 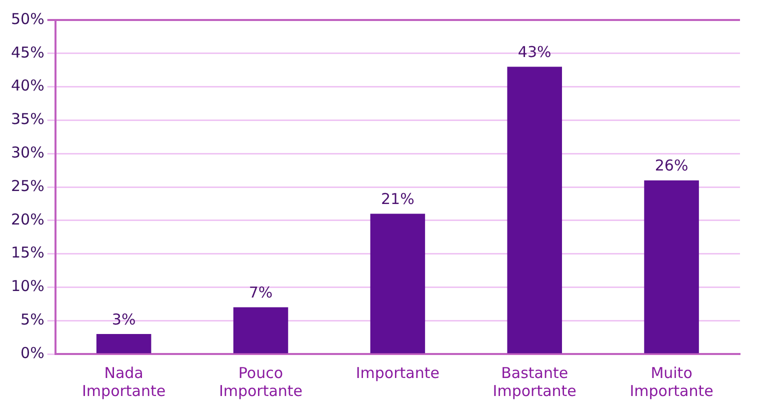 What do you see at coordinates (124, 382) in the screenshot?
I see `x-tick-label: Nada Importante` at bounding box center [124, 382].